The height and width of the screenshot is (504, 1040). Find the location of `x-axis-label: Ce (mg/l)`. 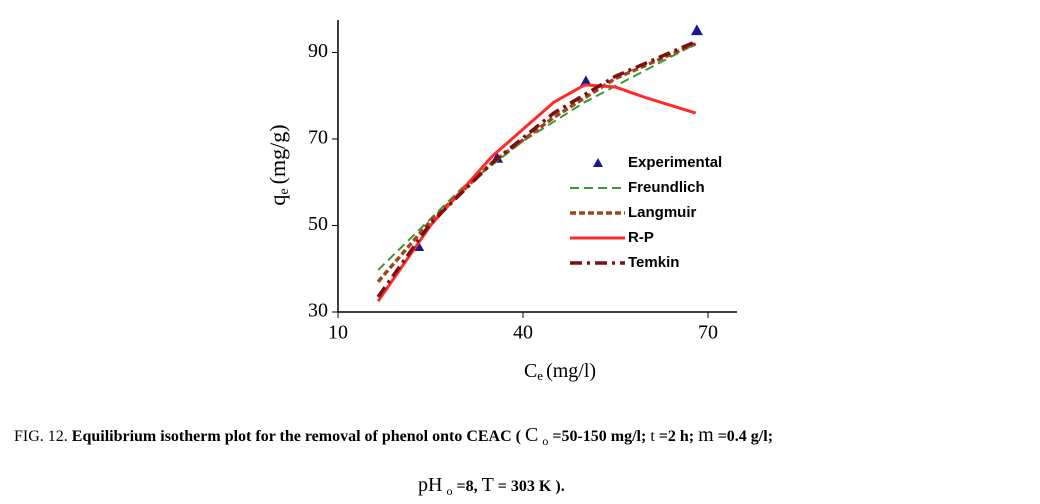

x-axis-label: Ce (mg/l) is located at coordinates (560, 371).